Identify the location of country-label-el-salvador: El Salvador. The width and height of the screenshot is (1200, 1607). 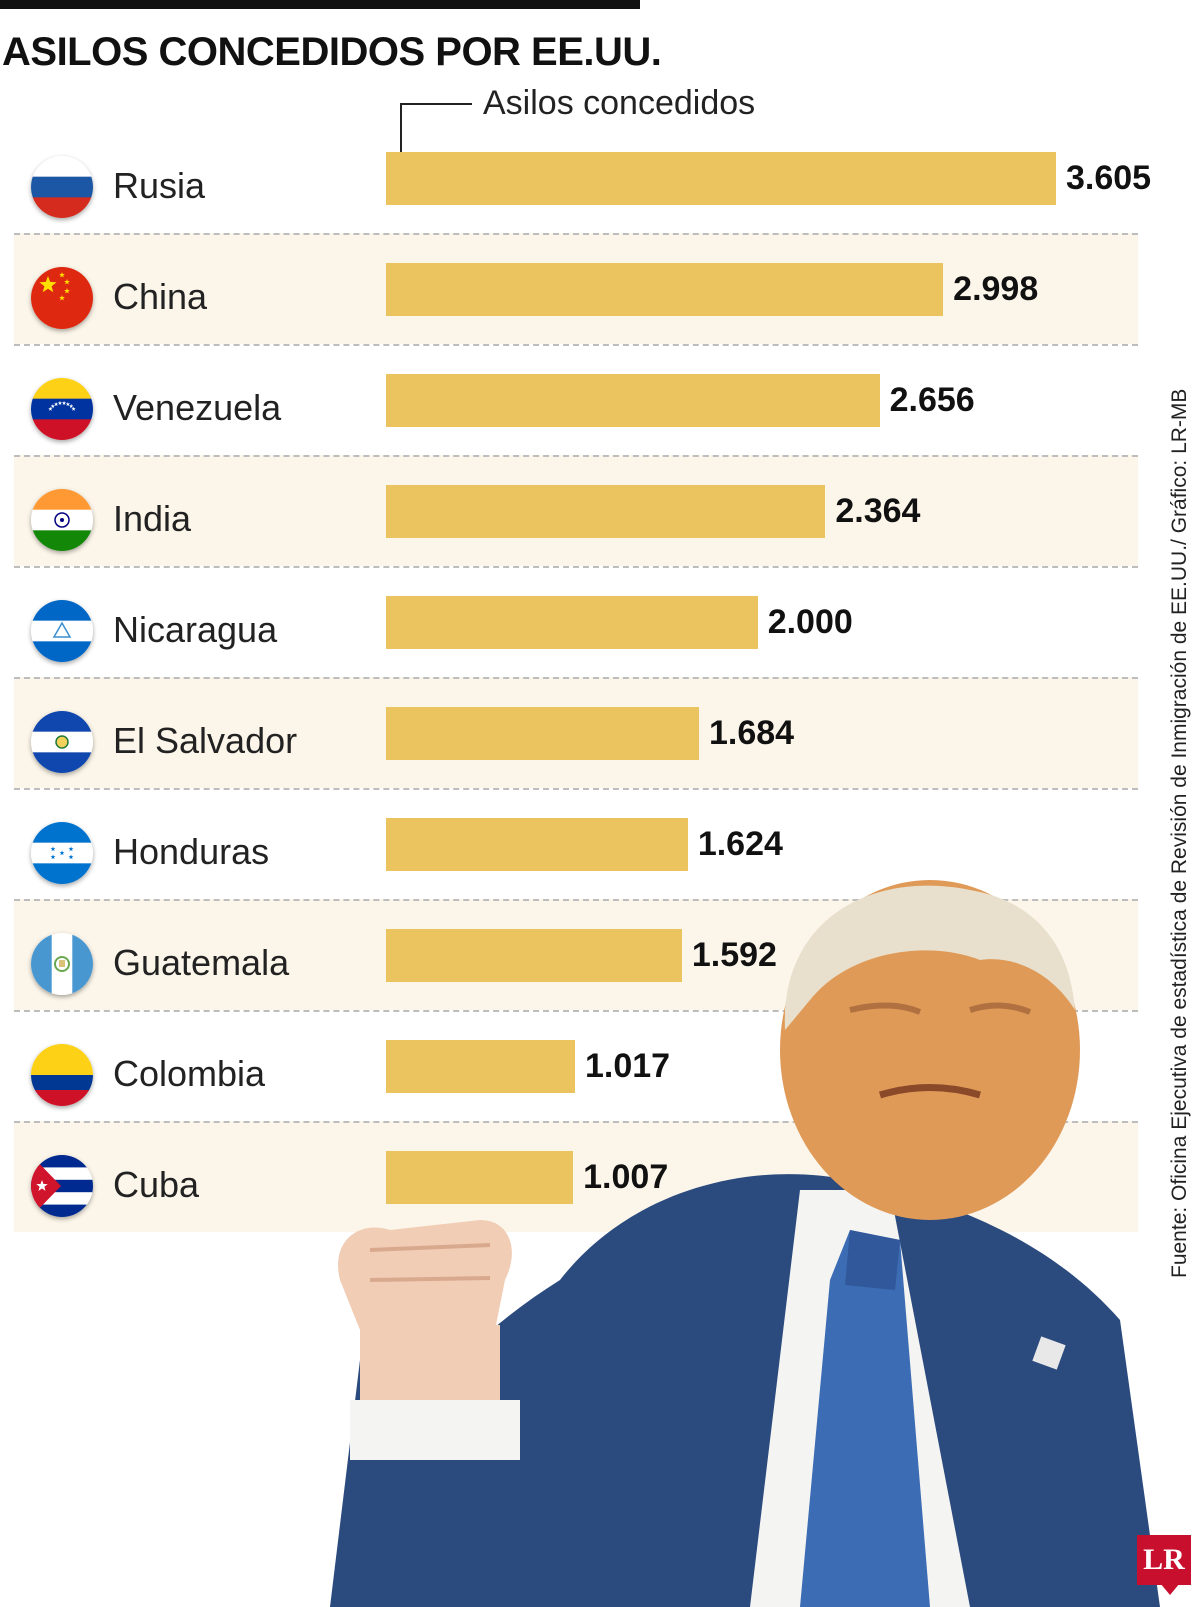
(205, 740).